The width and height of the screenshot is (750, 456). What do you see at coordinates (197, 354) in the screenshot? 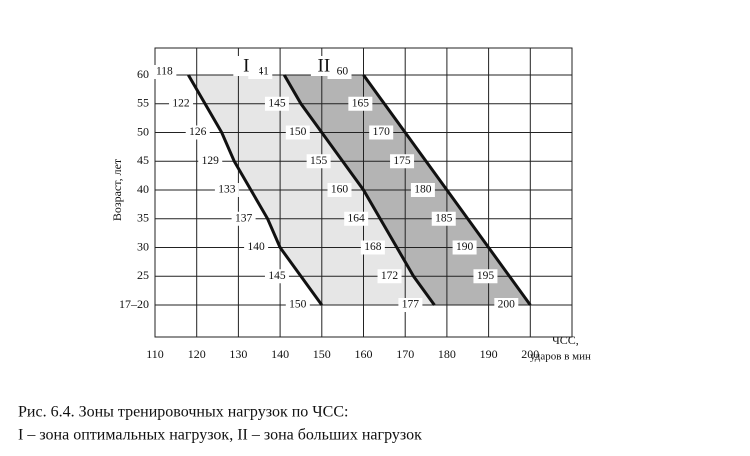
I see `x-tick-label: 120` at bounding box center [197, 354].